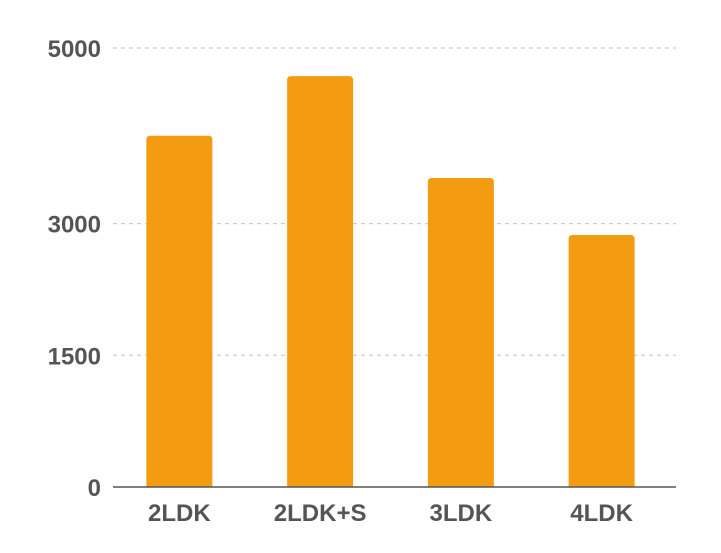 This screenshot has height=553, width=721. Describe the element at coordinates (74, 225) in the screenshot. I see `y-tick-label: 3000` at that location.